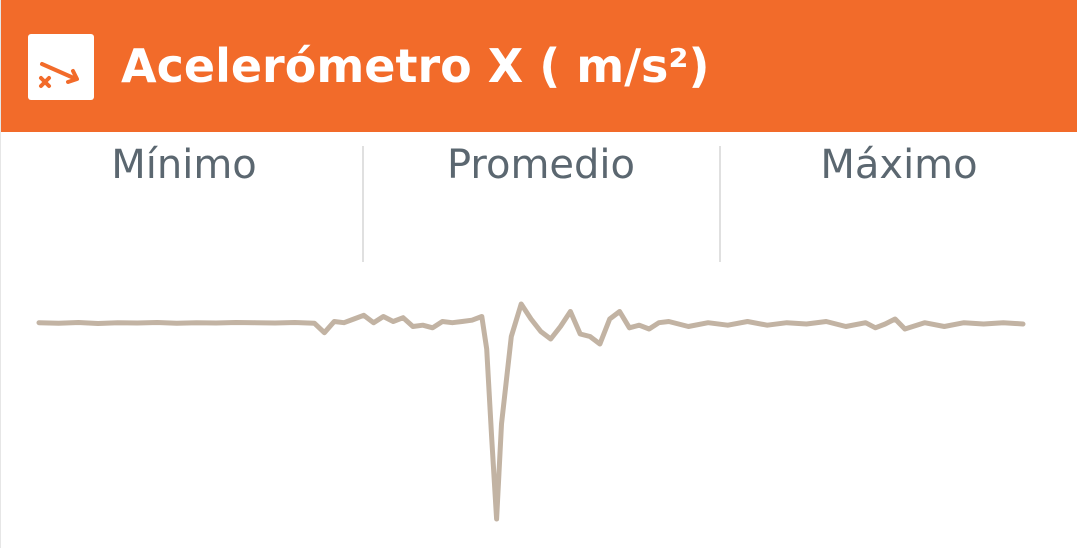 This screenshot has width=1077, height=553. I want to click on accelerometer-icon, so click(61, 67).